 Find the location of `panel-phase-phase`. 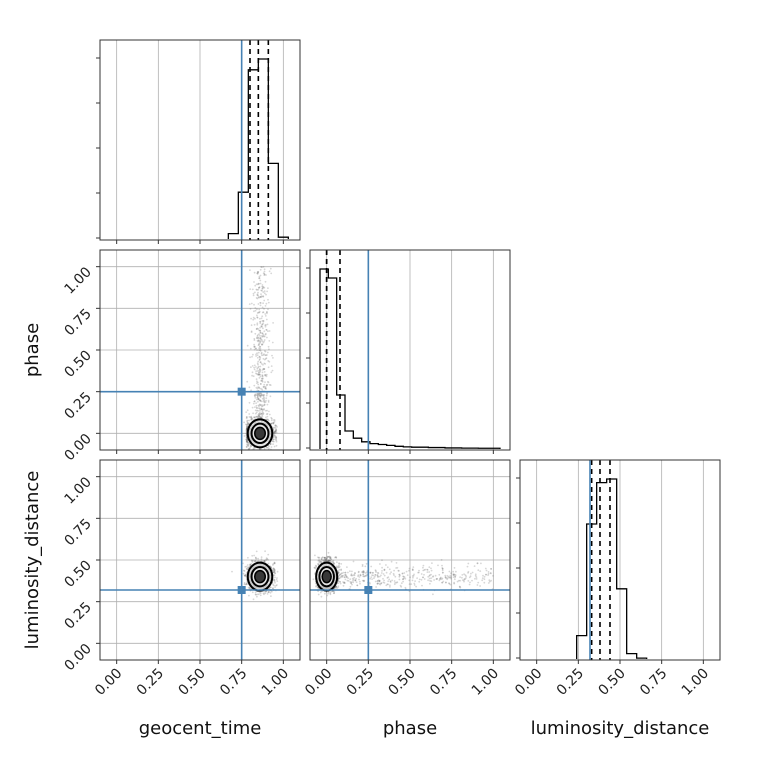

panel-phase-phase is located at coordinates (408, 351).